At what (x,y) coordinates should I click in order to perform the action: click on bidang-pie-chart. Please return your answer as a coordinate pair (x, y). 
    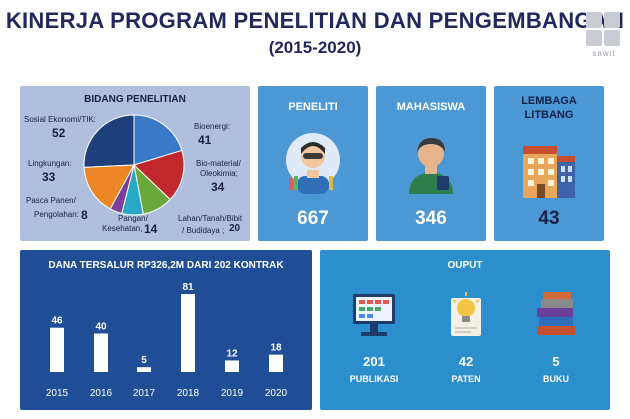
    Looking at the image, I should click on (134, 165).